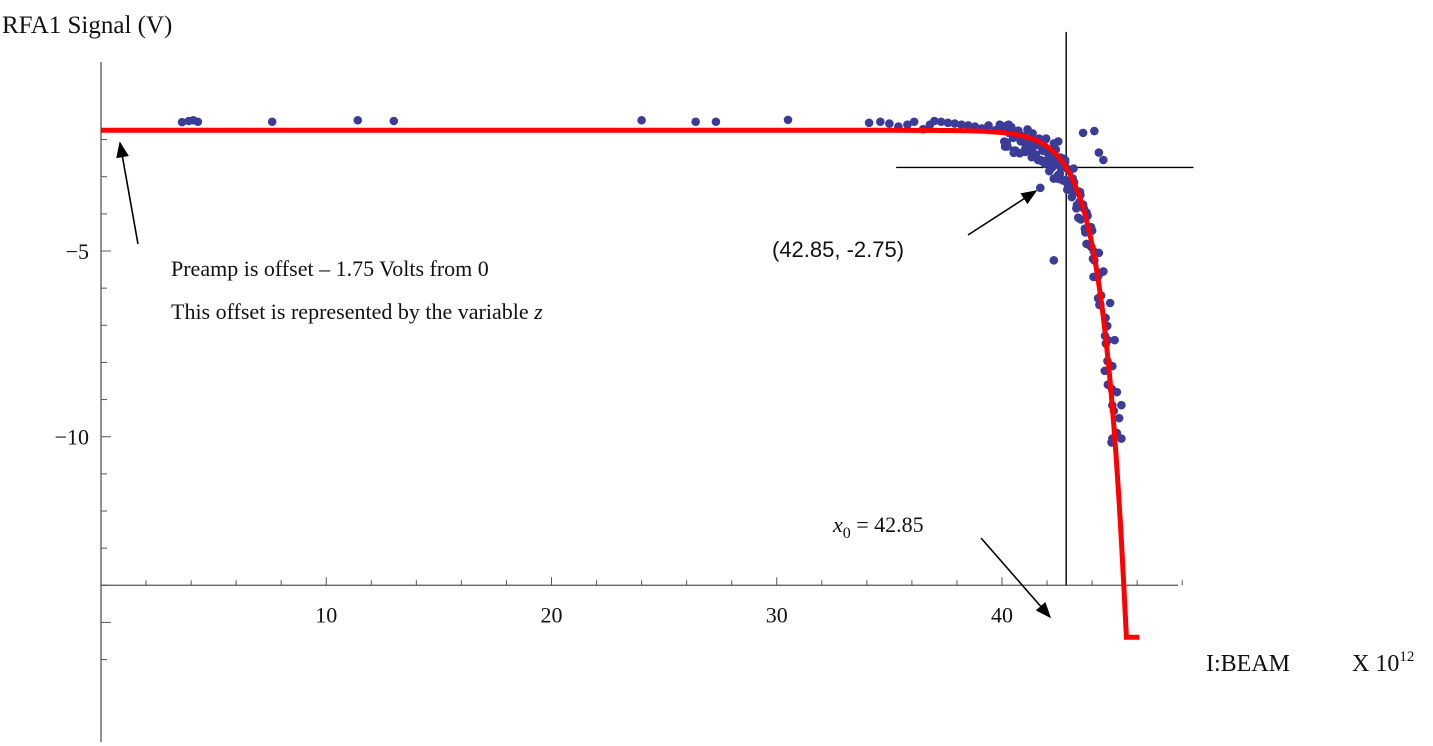 The image size is (1433, 746). What do you see at coordinates (87, 25) in the screenshot?
I see `y-axis-label: RFA1 Signal (V)` at bounding box center [87, 25].